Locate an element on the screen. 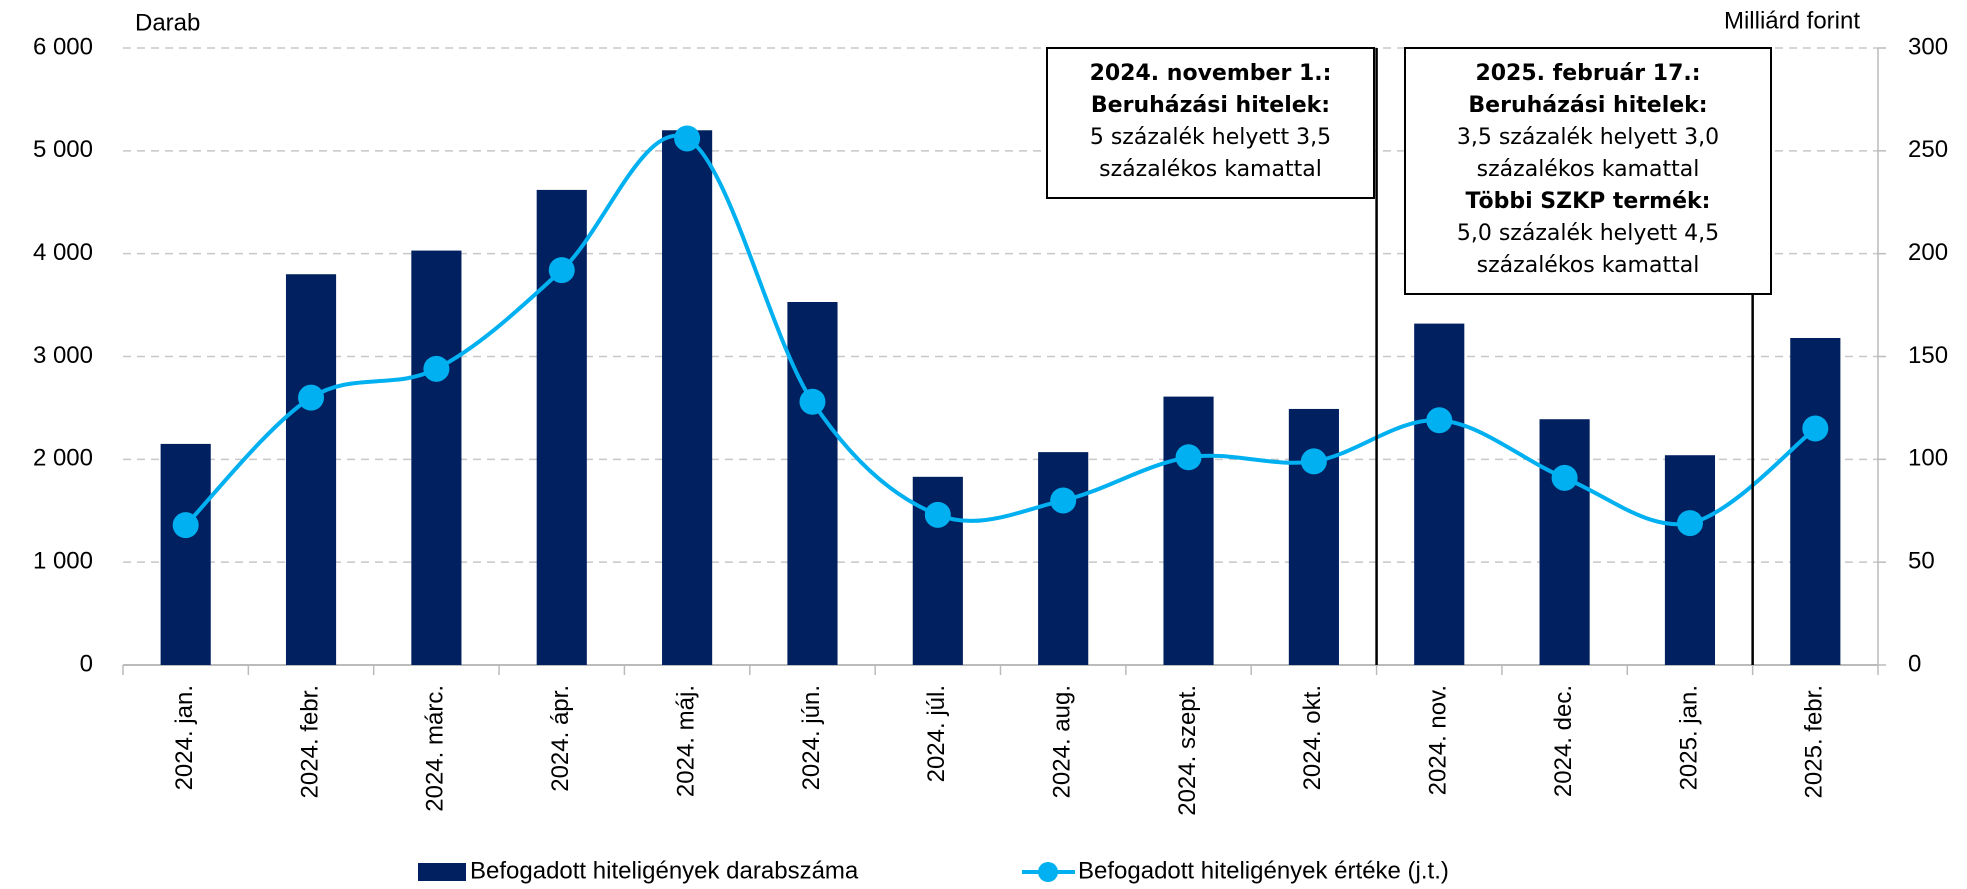 The width and height of the screenshot is (1967, 889). x-tick-label: 2024. júl. is located at coordinates (936, 733).